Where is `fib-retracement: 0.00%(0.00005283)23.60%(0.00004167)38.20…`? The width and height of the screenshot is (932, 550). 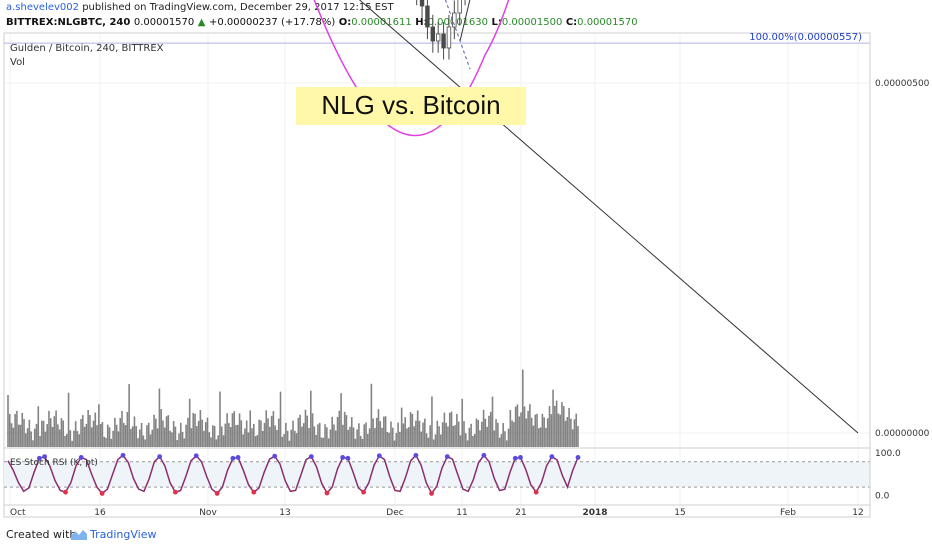 fib-retracement: 0.00%(0.00005283)23.60%(0.00004167)38.20… is located at coordinates (437, 22).